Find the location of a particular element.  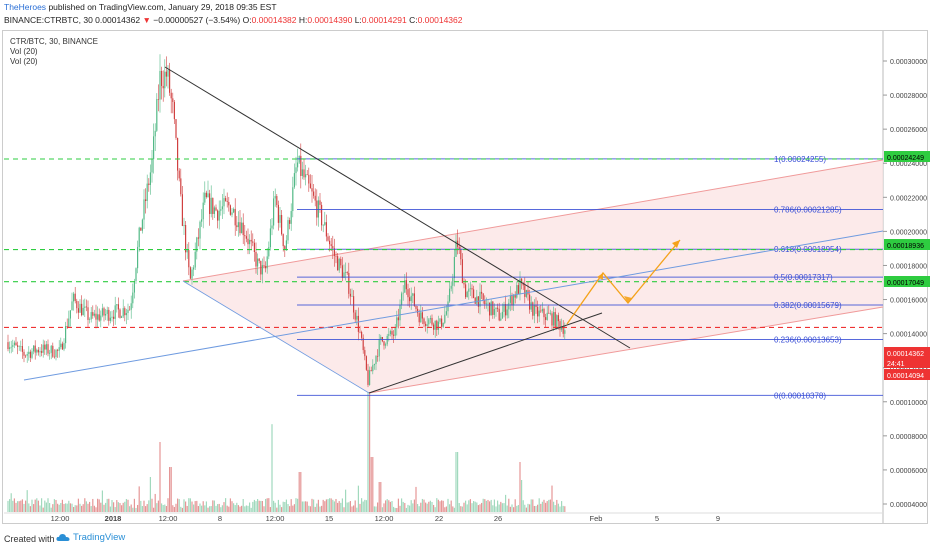

legend-vol-1: Vol (20) is located at coordinates (24, 51).